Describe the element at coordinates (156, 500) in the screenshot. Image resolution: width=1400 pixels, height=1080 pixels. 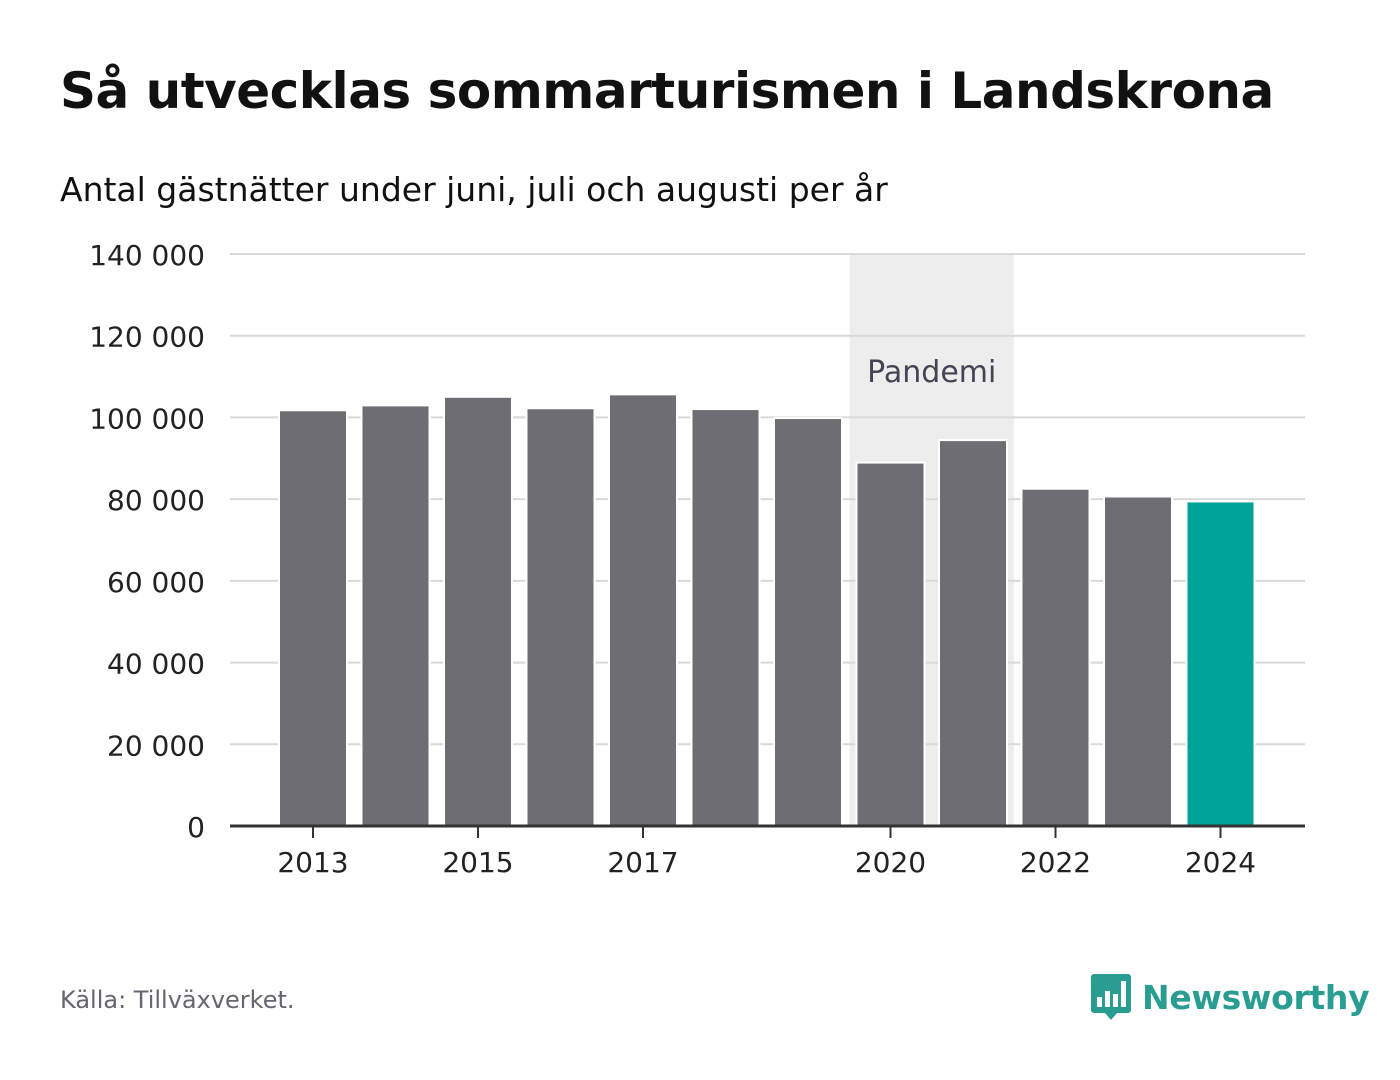
I see `y-tick-label: 80 000` at that location.